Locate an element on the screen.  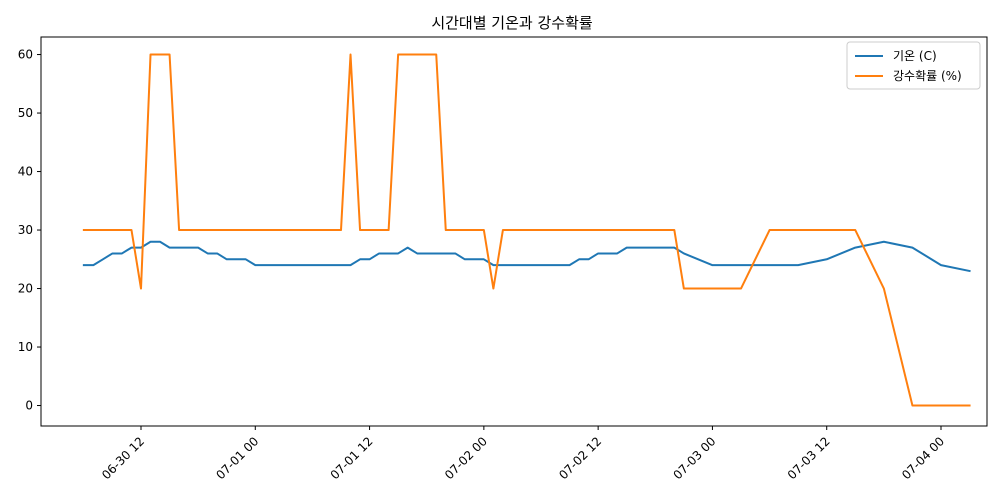
y-tick-label: 30 is located at coordinates (25, 230).